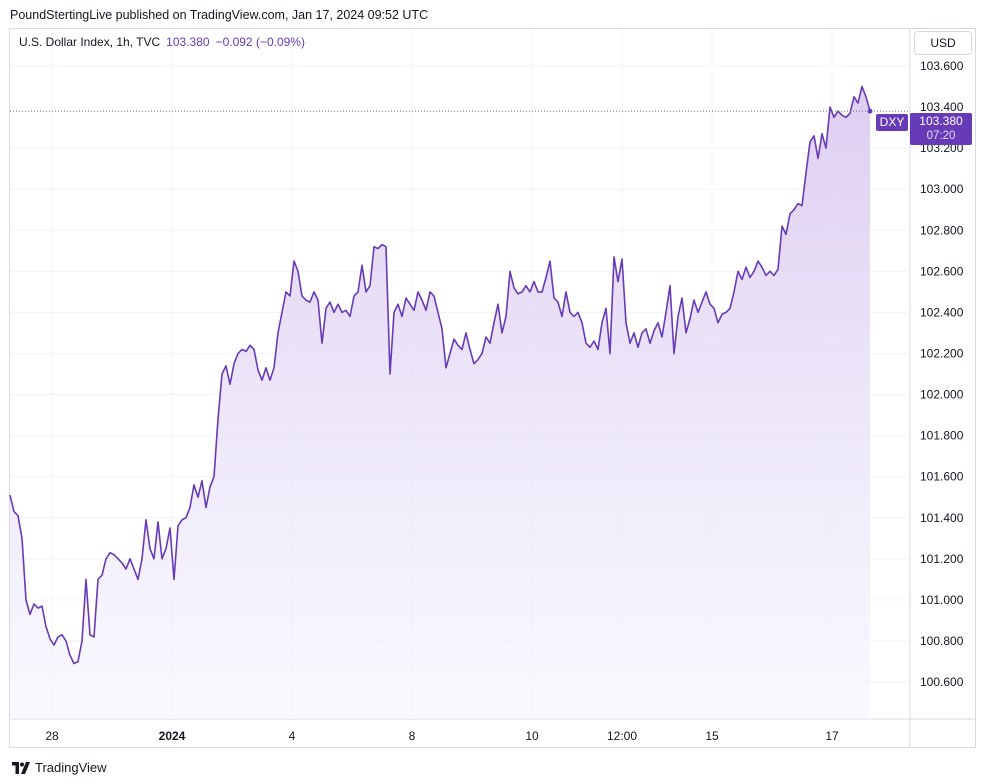 Image resolution: width=987 pixels, height=784 pixels. I want to click on x-tick-label: 15, so click(712, 736).